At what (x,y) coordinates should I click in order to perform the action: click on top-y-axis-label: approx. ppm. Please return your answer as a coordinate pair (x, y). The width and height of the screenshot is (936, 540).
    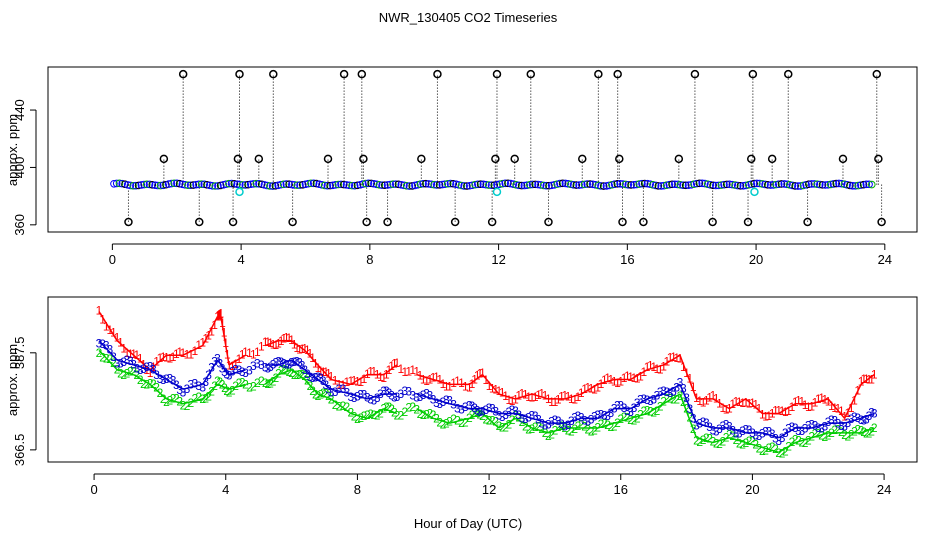
    Looking at the image, I should click on (12, 150).